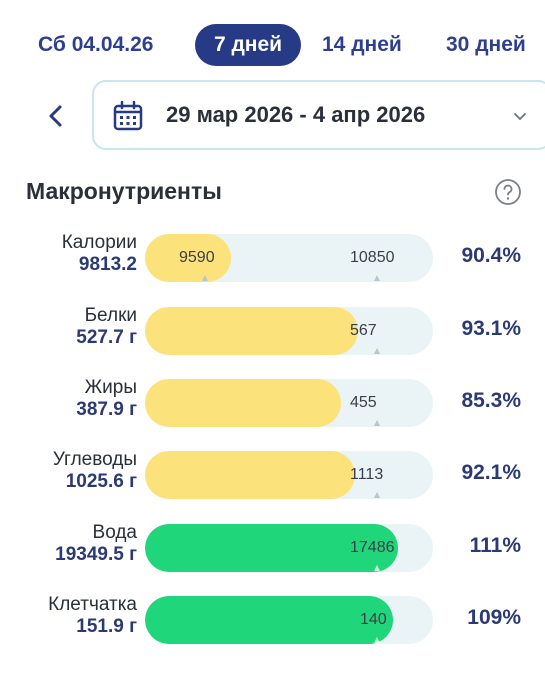  I want to click on nutrient-row-calories: Калории 9813.2 9590 10850 90.4%, so click(272, 259).